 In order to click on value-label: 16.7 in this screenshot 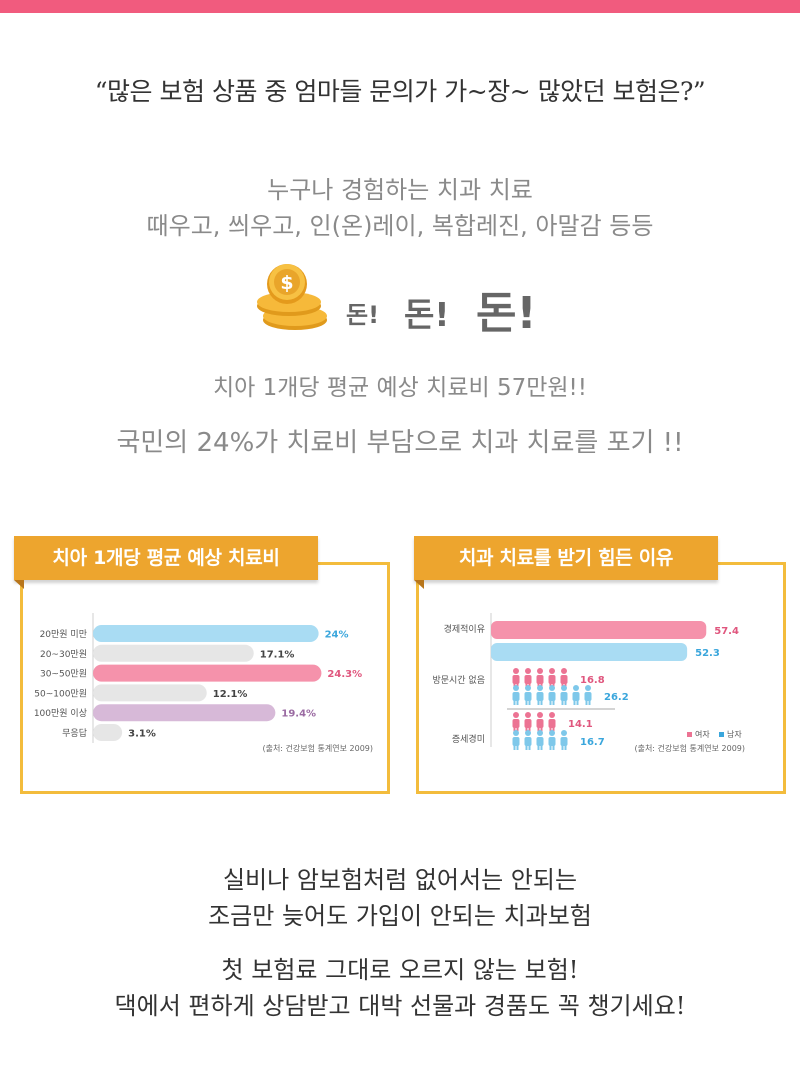, I will do `click(592, 742)`.